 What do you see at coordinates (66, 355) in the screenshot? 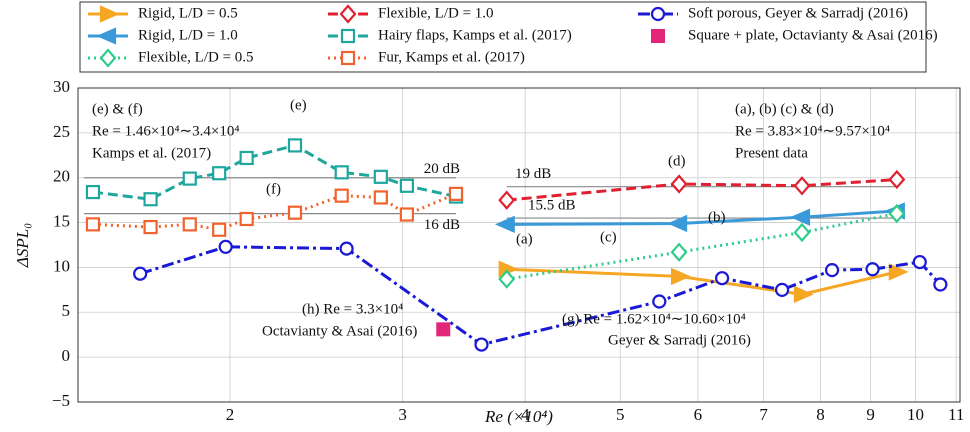
I see `y-tick-label: 0` at bounding box center [66, 355].